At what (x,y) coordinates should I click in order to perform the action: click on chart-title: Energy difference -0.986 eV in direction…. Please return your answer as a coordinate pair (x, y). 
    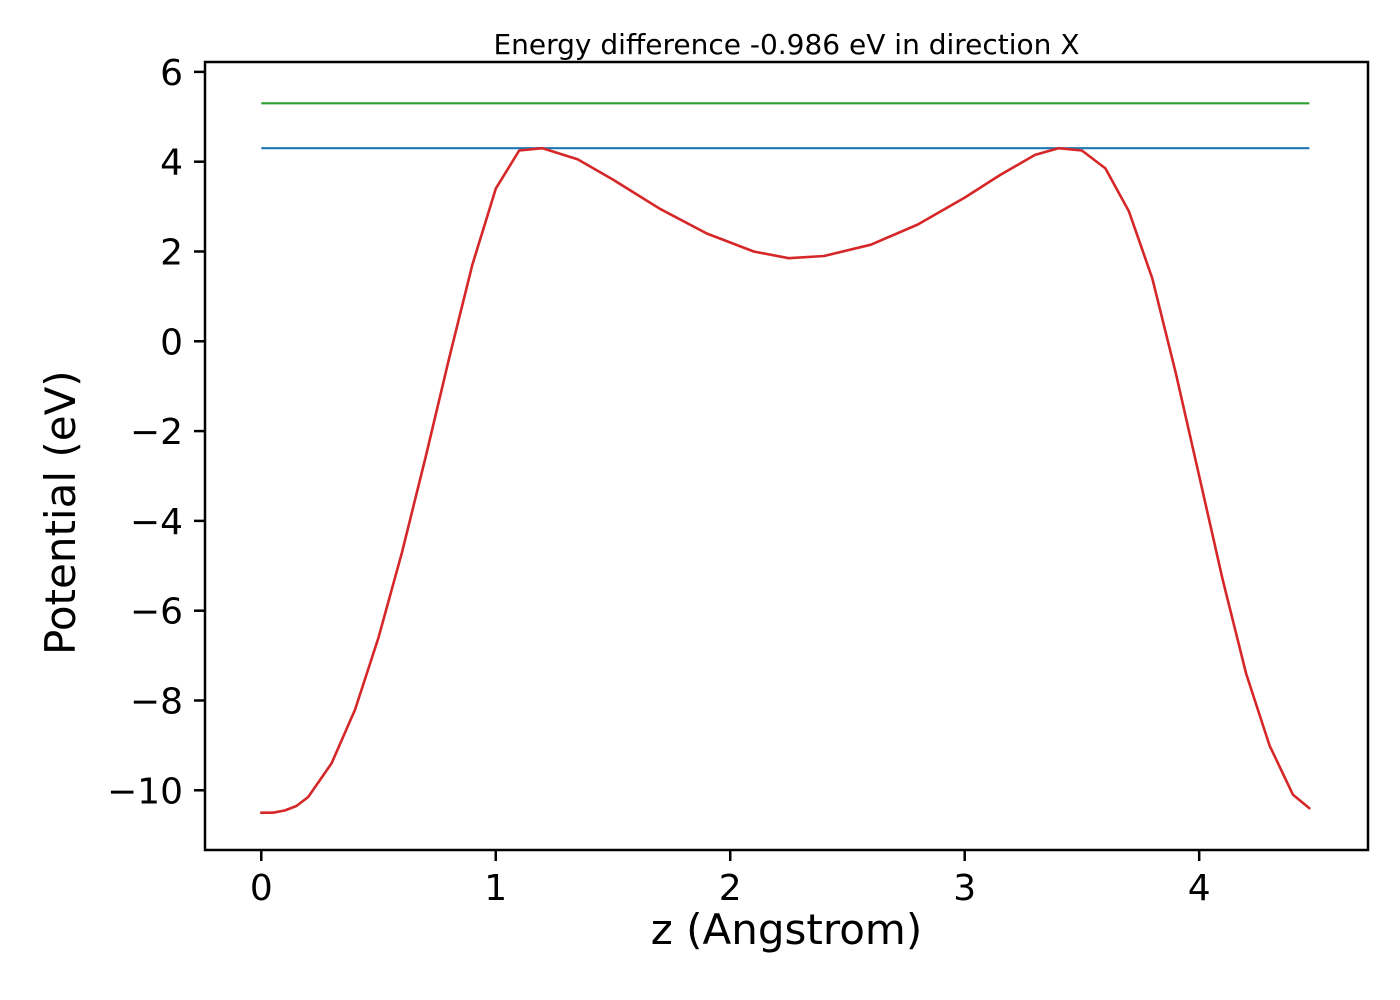
    Looking at the image, I should click on (786, 44).